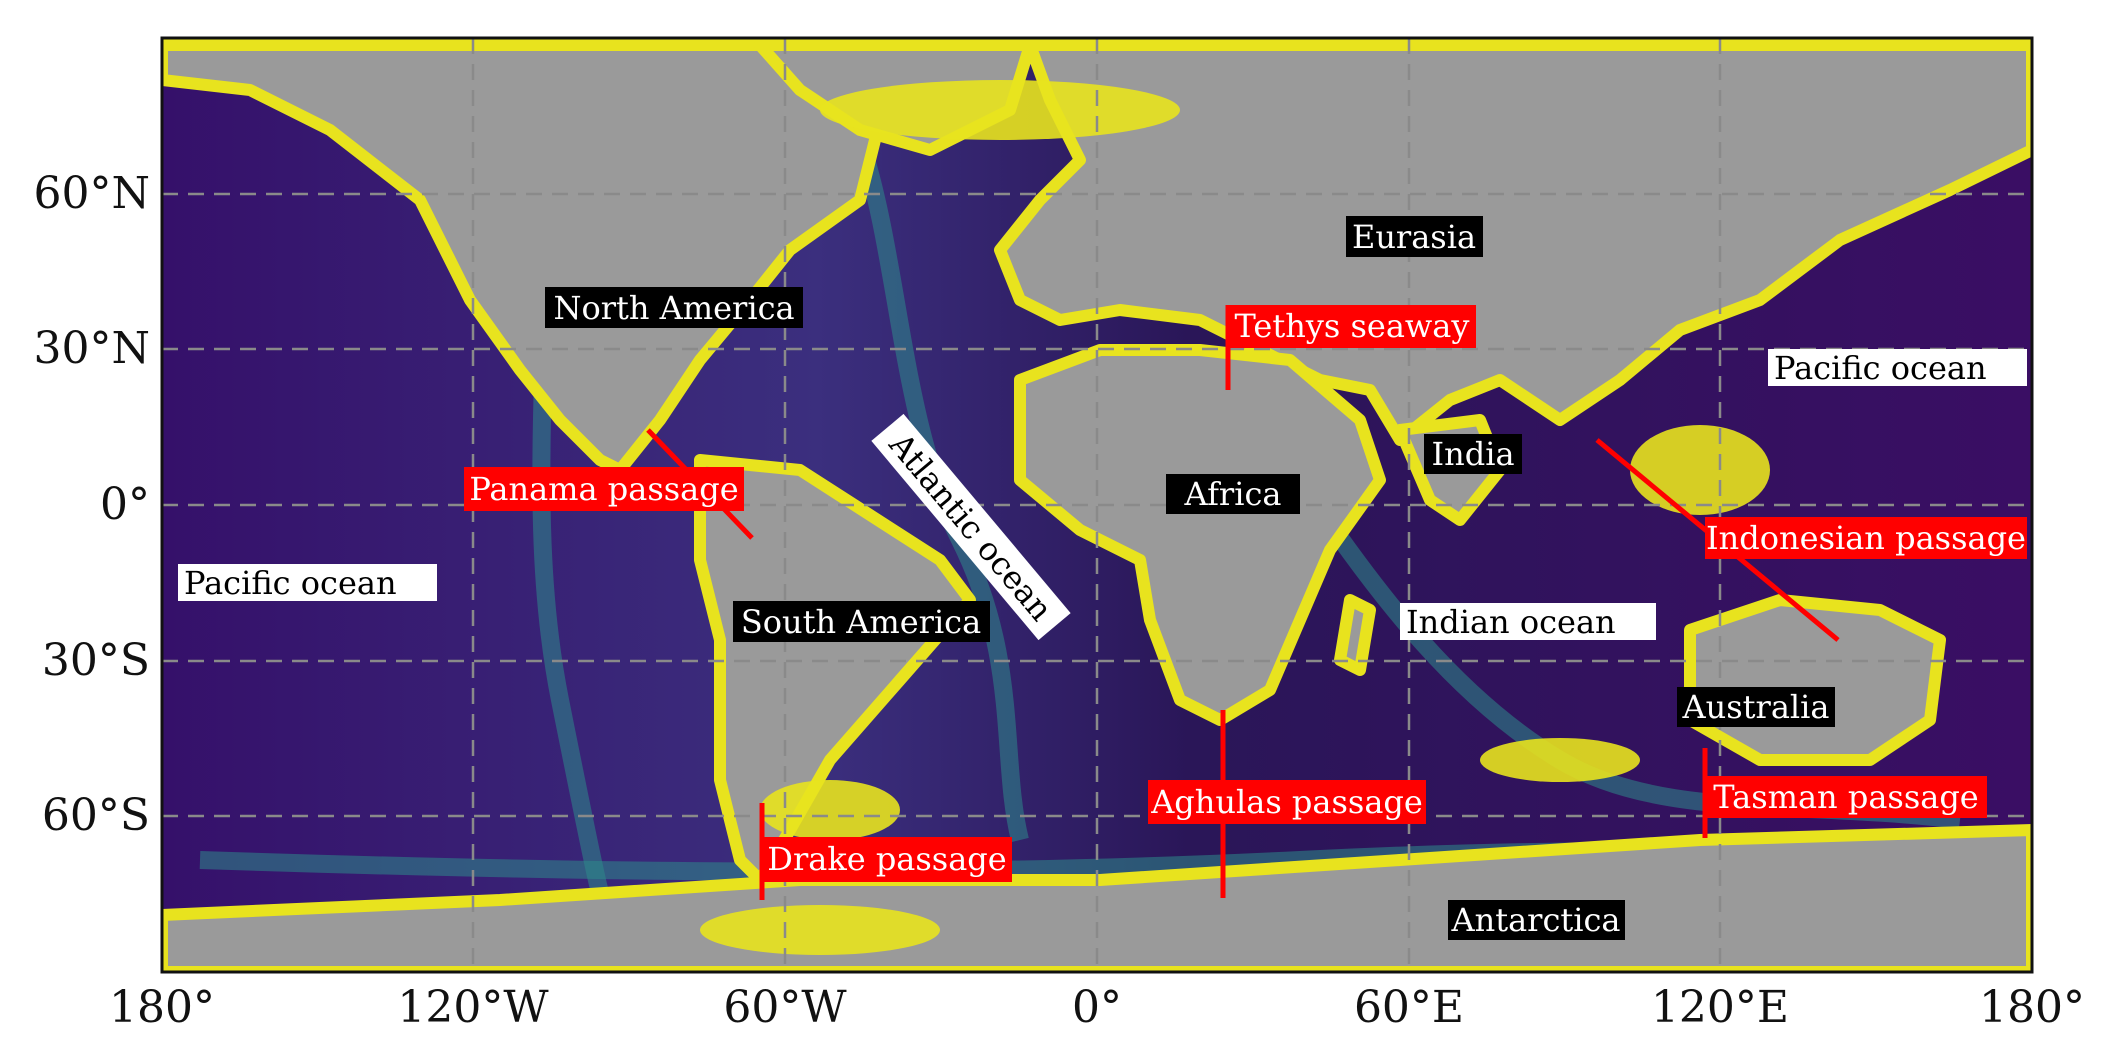 This screenshot has height=1064, width=2111. I want to click on label-eurasia-text: Eurasia, so click(1414, 237).